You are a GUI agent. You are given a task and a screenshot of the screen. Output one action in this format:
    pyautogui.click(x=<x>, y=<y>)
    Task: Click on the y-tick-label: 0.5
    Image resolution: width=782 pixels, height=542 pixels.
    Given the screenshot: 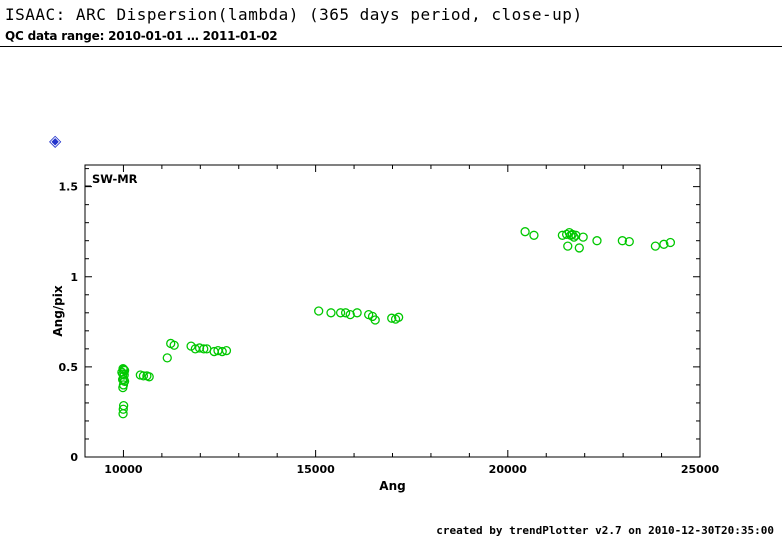 What is the action you would take?
    pyautogui.click(x=69, y=367)
    